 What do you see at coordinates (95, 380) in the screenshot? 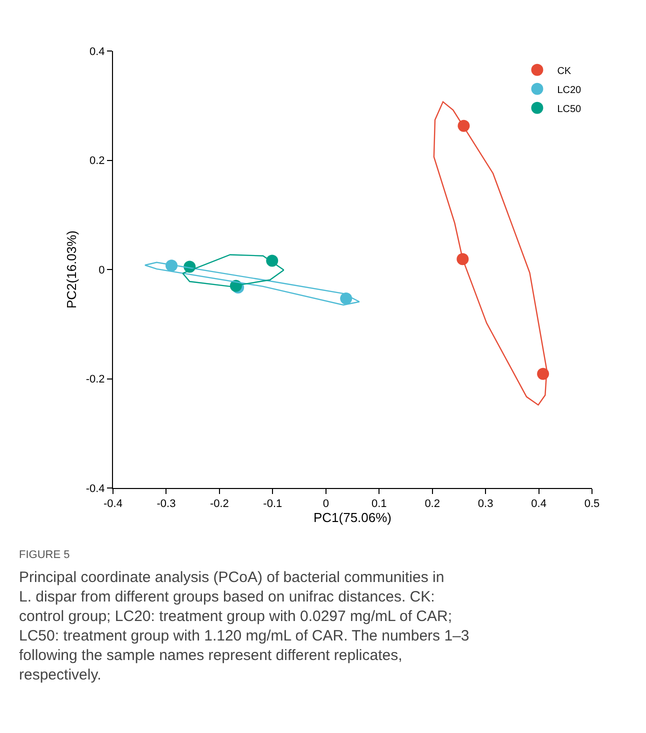
I see `y-tick-label: -0.2` at bounding box center [95, 380].